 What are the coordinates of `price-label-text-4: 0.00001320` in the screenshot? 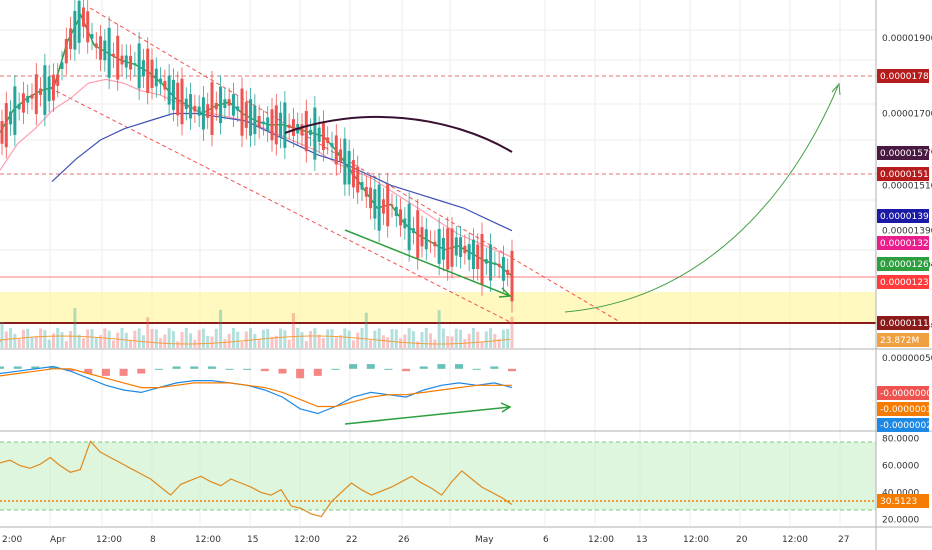 It's located at (906, 244).